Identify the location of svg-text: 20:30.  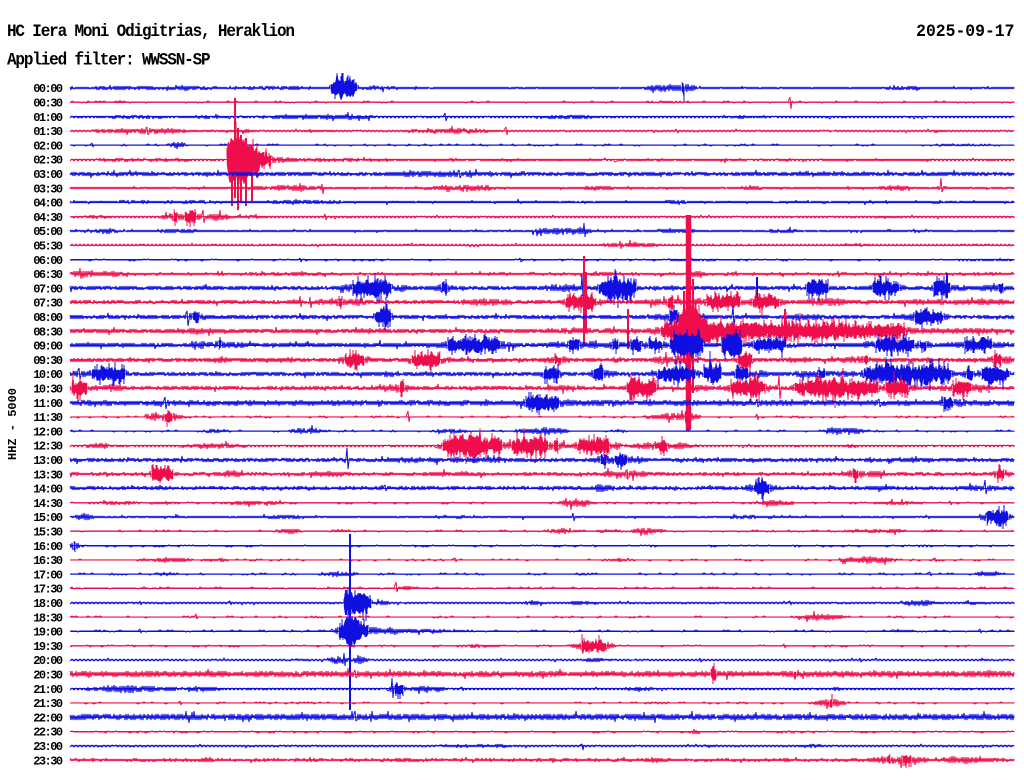
(48, 676).